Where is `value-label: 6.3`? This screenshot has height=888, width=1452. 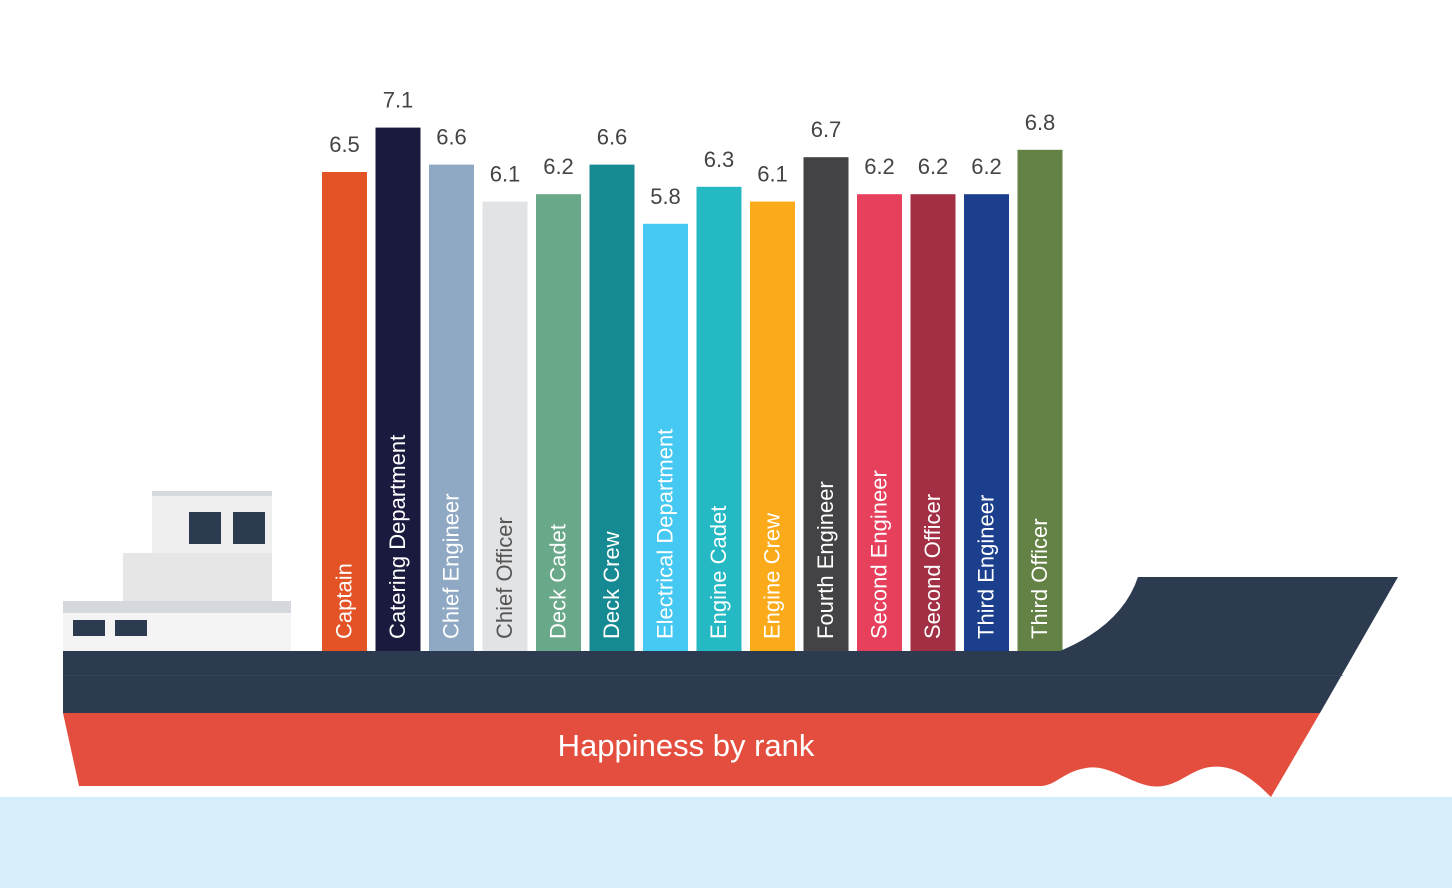
value-label: 6.3 is located at coordinates (719, 159).